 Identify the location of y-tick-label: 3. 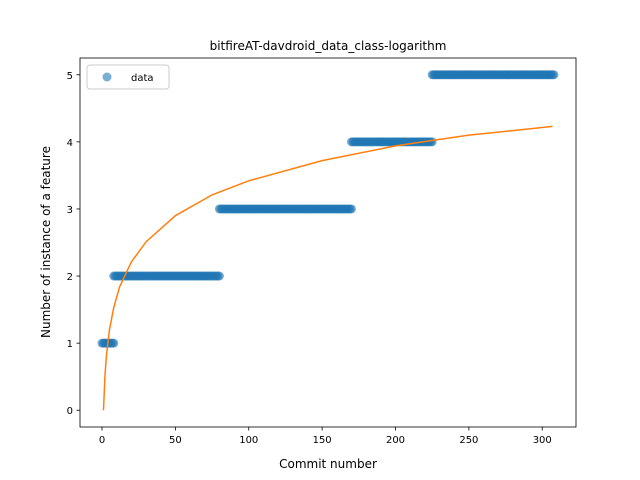
(70, 210).